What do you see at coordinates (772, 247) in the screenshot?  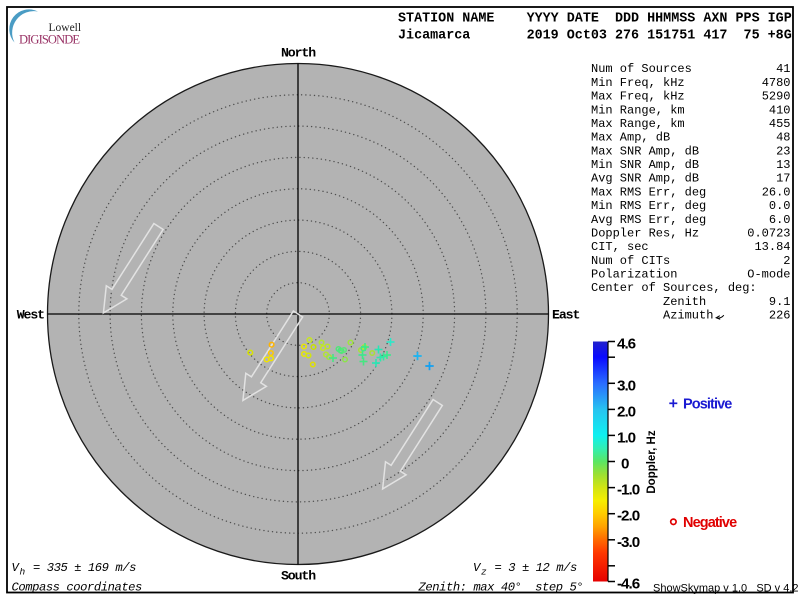 I see `svg-text: 13.84` at bounding box center [772, 247].